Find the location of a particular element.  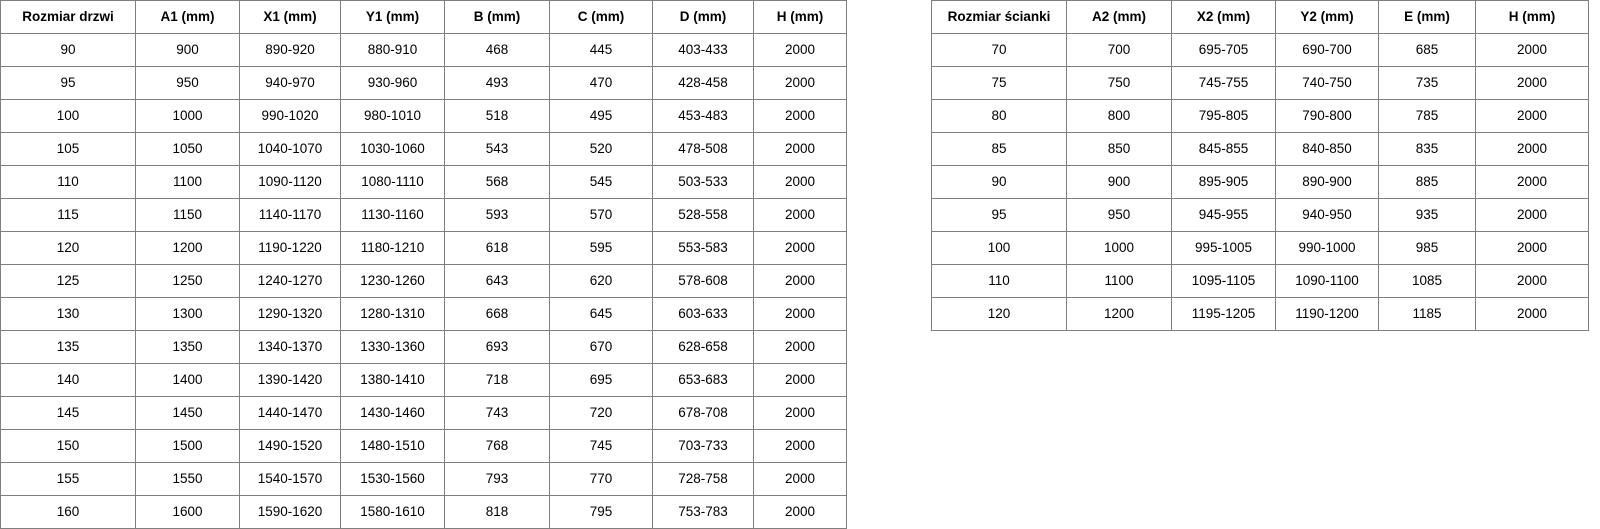

table-cell: 728-758 is located at coordinates (703, 479).